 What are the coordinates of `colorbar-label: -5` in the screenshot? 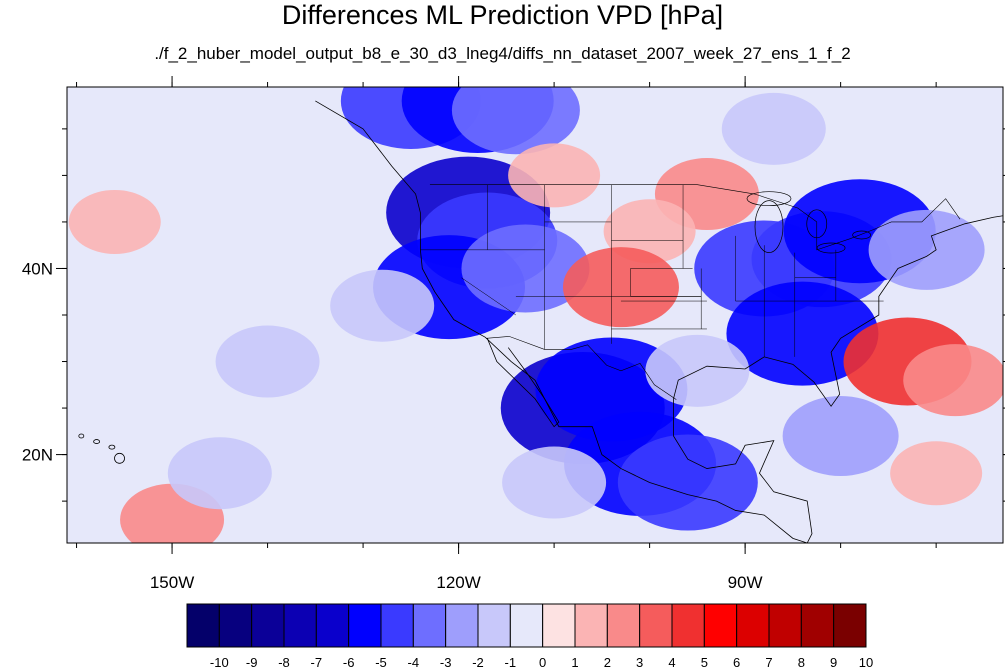 It's located at (381, 662).